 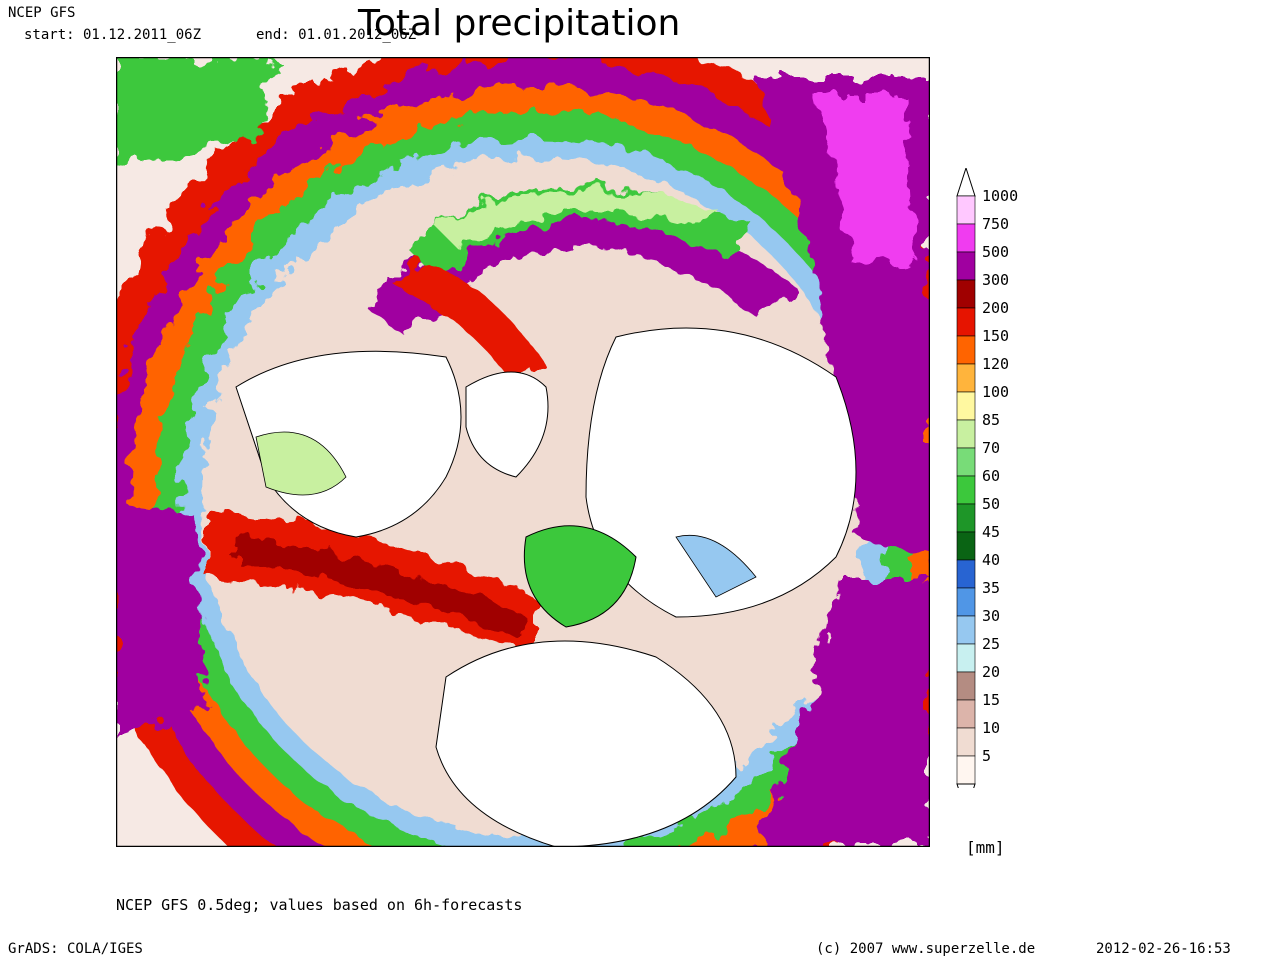 I want to click on software-credit: GrADS: COLA/IGES, so click(x=75, y=949).